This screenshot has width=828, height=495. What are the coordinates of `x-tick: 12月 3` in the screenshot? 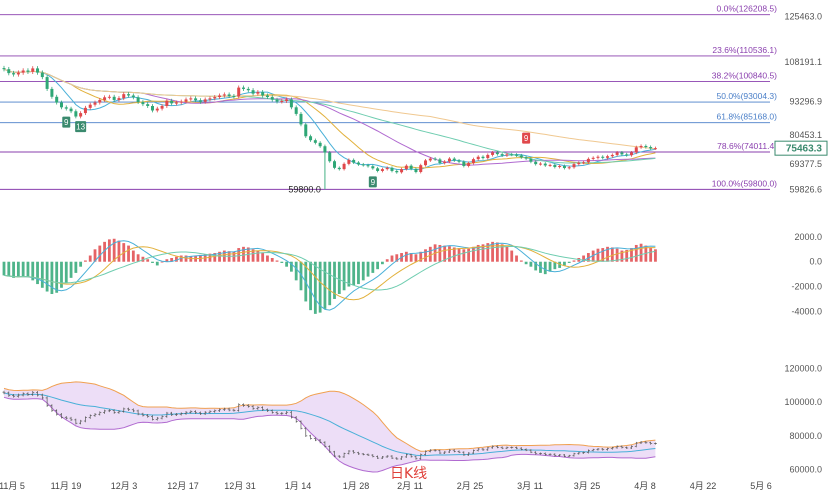 It's located at (124, 486).